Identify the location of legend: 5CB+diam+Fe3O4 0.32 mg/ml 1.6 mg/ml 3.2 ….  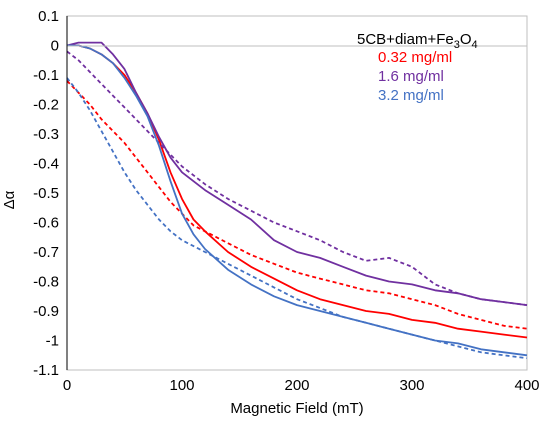
(417, 67).